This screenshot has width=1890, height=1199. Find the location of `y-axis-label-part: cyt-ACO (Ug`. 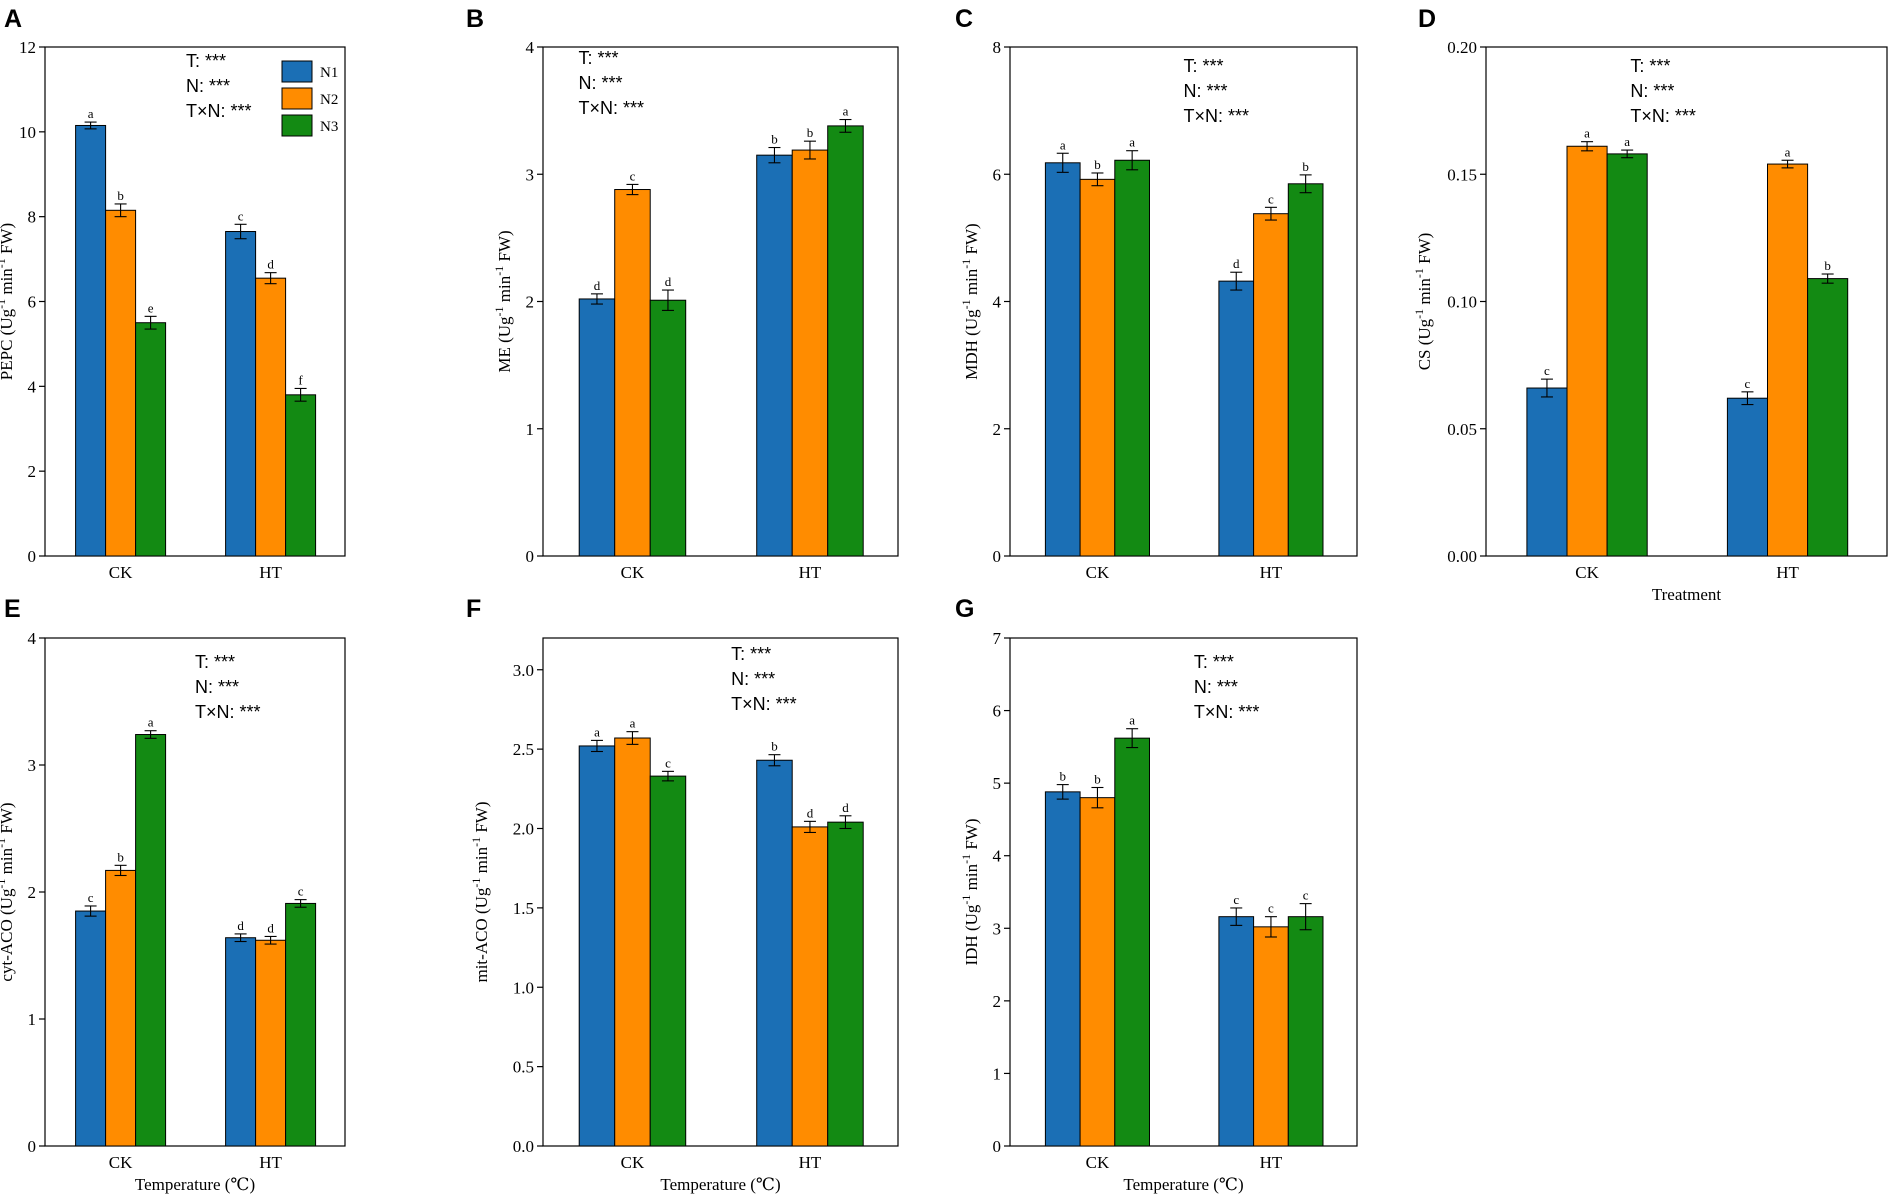

y-axis-label-part: cyt-ACO (Ug is located at coordinates (8, 935).